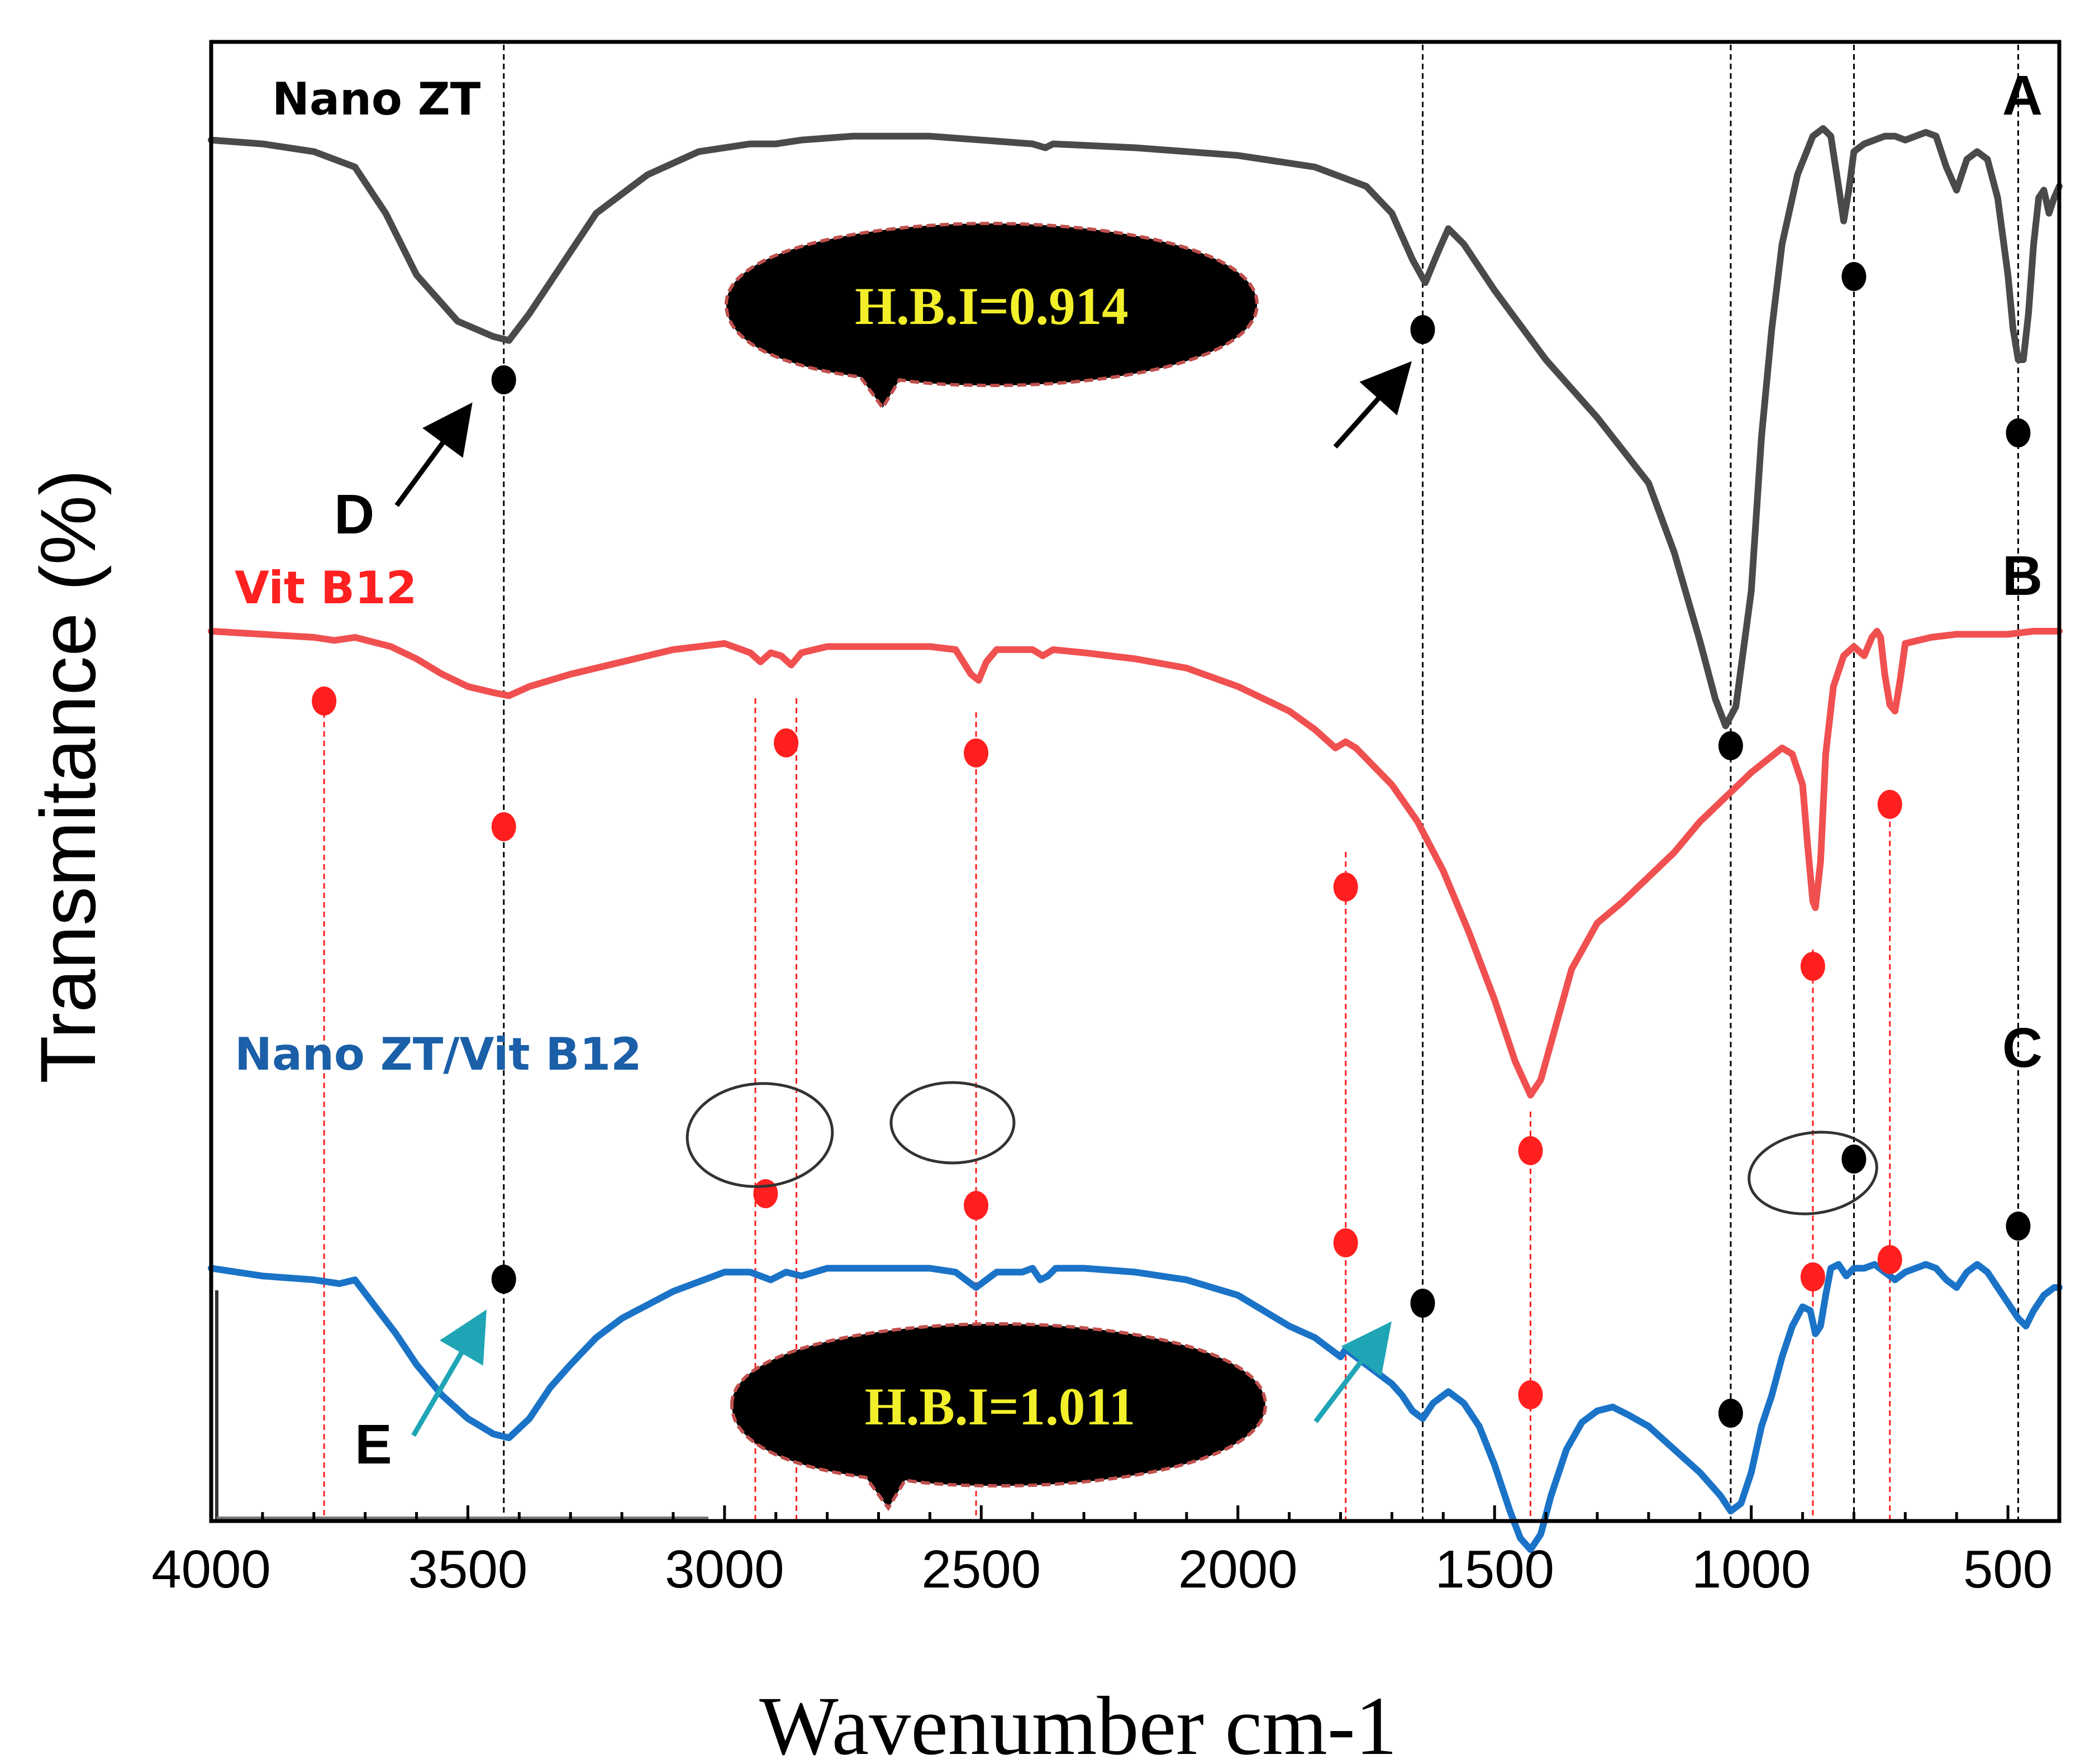 This screenshot has height=1764, width=2090. What do you see at coordinates (68, 776) in the screenshot?
I see `y-axis-title: Transmitance (%)` at bounding box center [68, 776].